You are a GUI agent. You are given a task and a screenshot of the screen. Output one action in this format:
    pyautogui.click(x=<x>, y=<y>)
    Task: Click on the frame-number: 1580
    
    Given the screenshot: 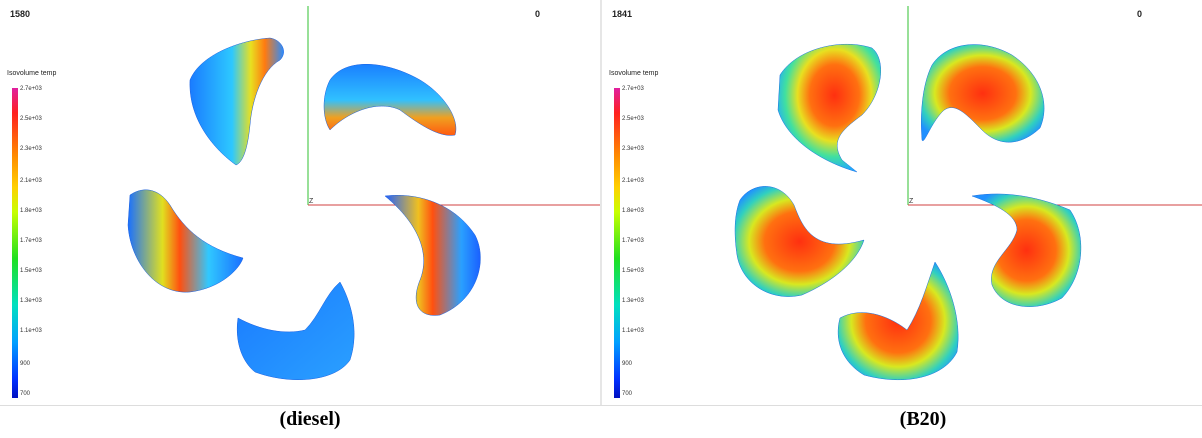 What is the action you would take?
    pyautogui.click(x=20, y=14)
    